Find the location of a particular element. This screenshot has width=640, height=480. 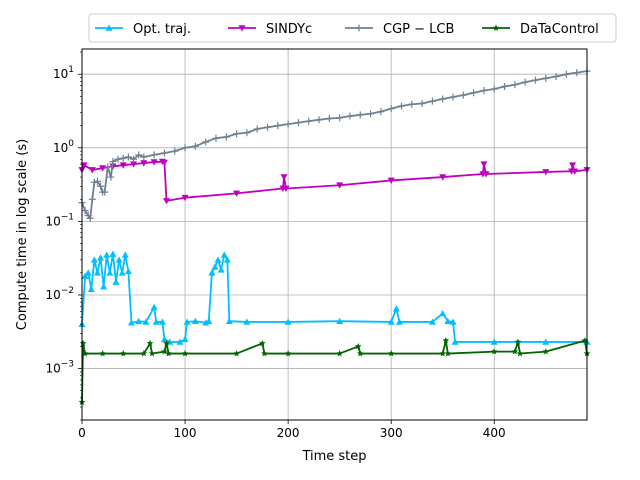

y-tick-exponent: 0 is located at coordinates (71, 144).